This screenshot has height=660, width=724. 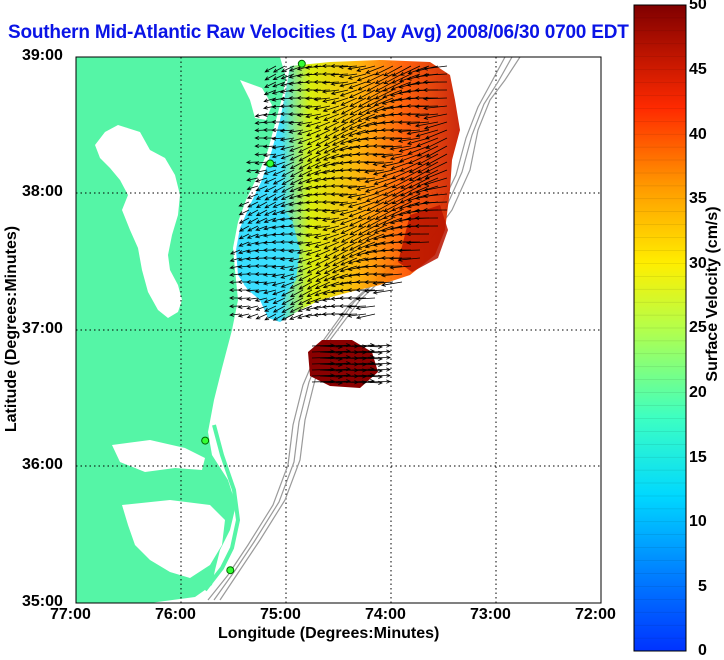 I want to click on colorbar-tick-label: 20, so click(x=698, y=392).